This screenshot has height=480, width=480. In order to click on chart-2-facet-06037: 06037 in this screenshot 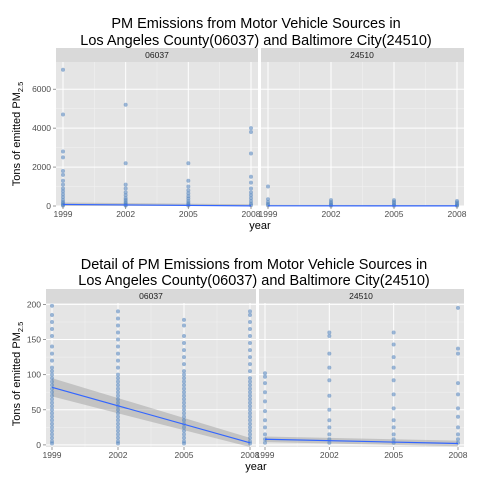, I will do `click(151, 368)`.